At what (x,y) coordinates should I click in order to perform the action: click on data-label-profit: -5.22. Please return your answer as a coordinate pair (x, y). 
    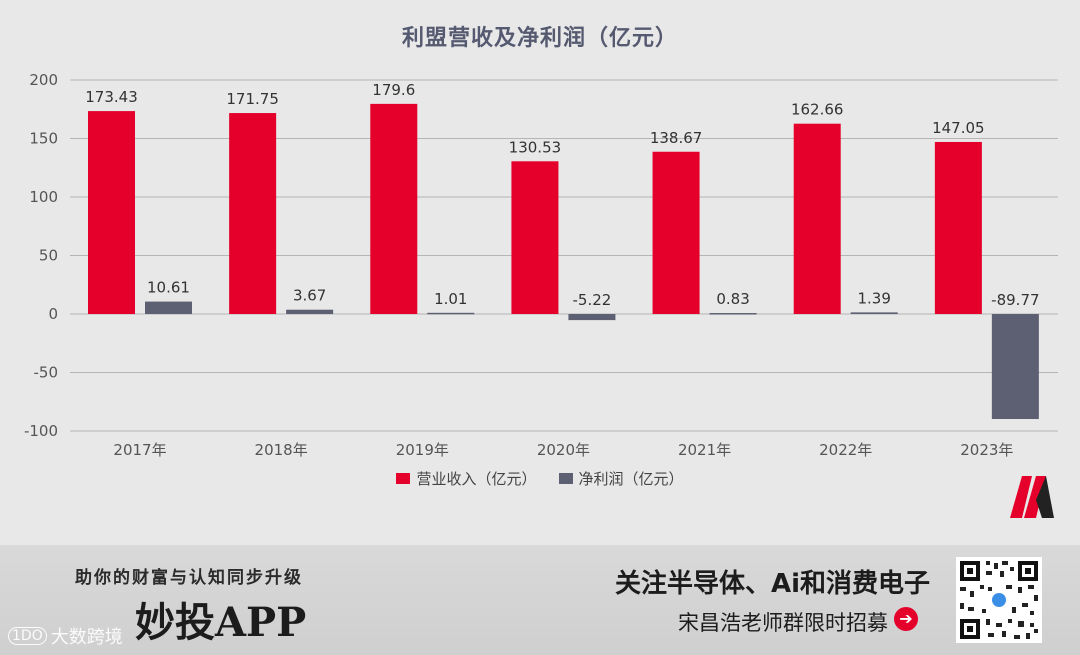
    Looking at the image, I should click on (592, 300).